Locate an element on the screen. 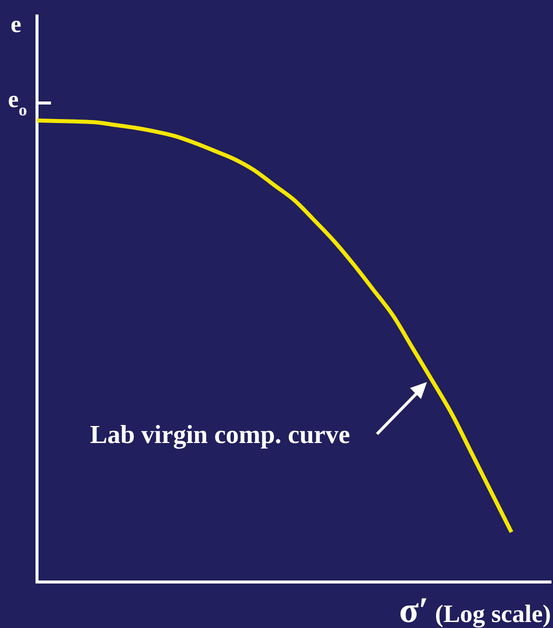  x-axis-title: σ′ (Log scale) is located at coordinates (475, 609).